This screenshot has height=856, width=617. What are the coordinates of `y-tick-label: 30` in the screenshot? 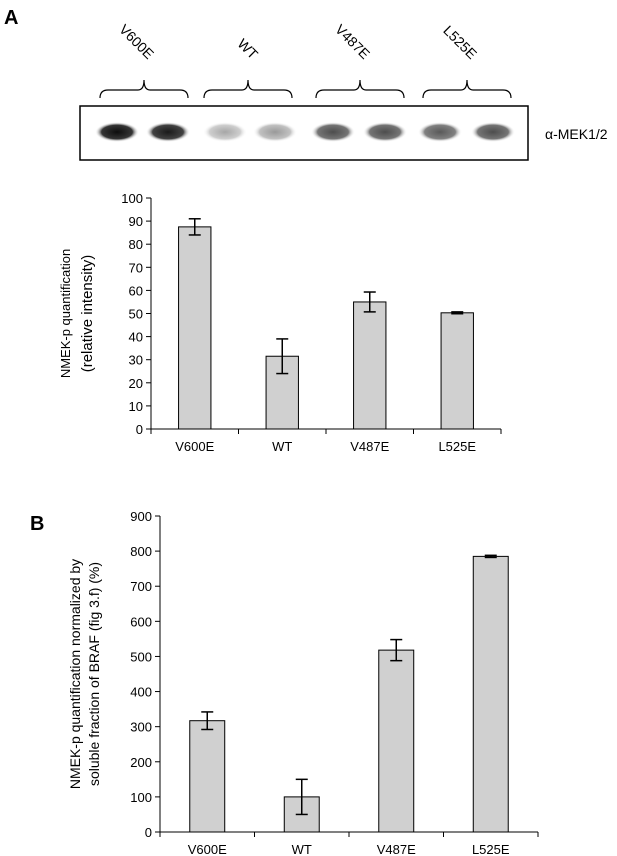 It's located at (136, 360).